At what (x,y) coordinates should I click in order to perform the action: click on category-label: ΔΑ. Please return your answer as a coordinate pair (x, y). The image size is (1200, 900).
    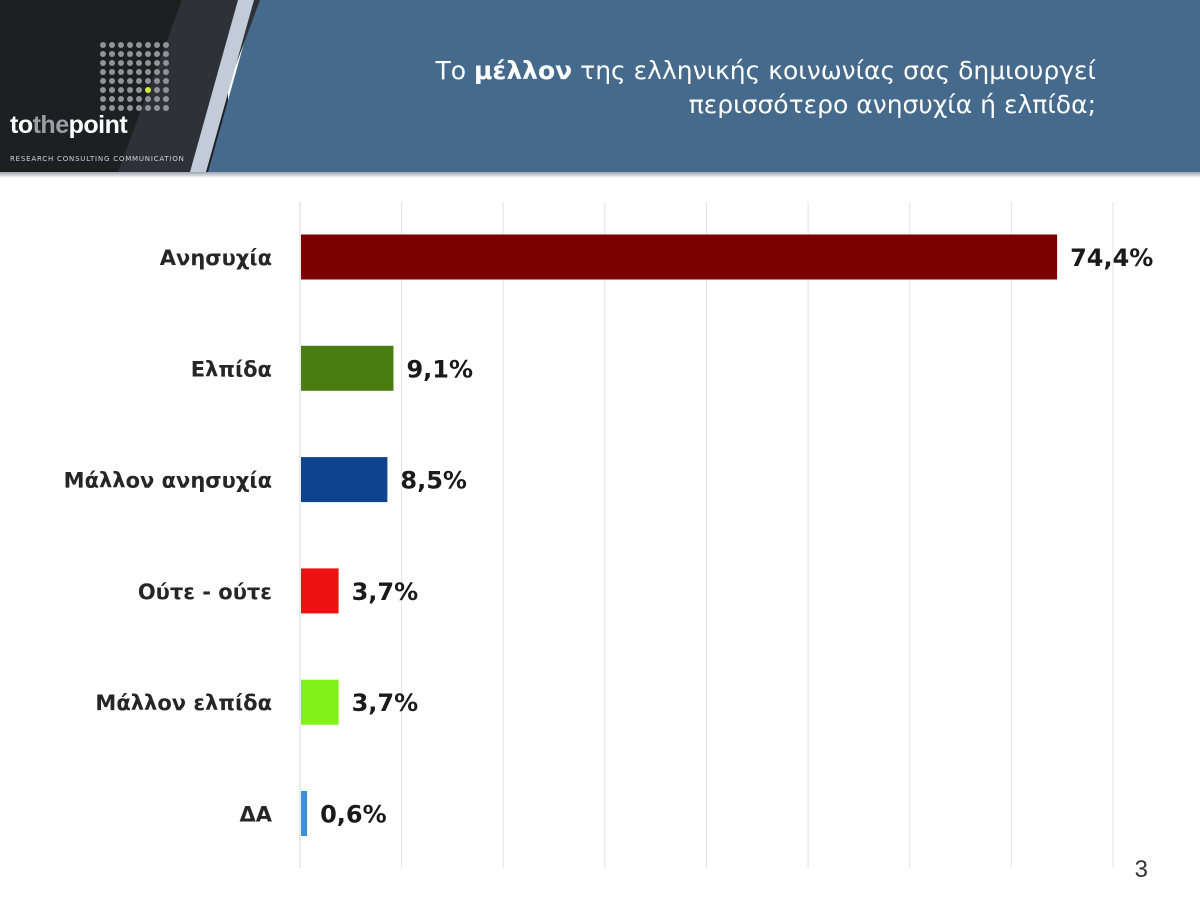
    Looking at the image, I should click on (255, 815).